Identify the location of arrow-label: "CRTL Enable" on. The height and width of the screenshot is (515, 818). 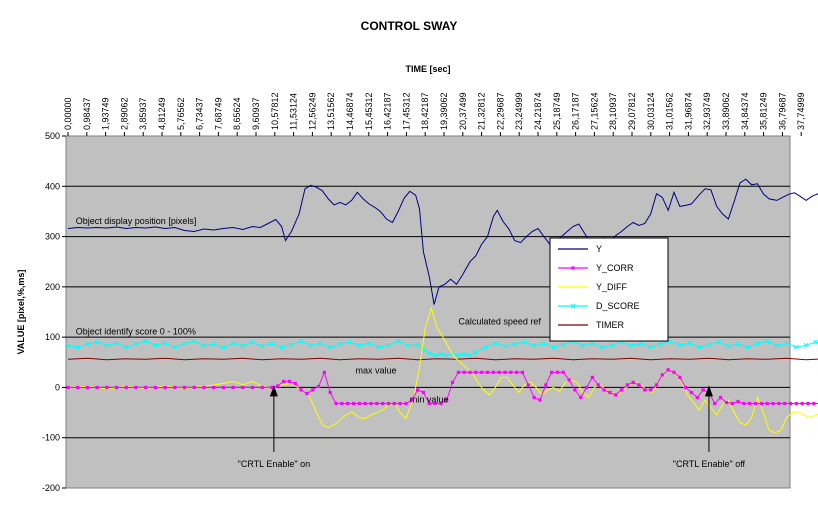
(274, 464).